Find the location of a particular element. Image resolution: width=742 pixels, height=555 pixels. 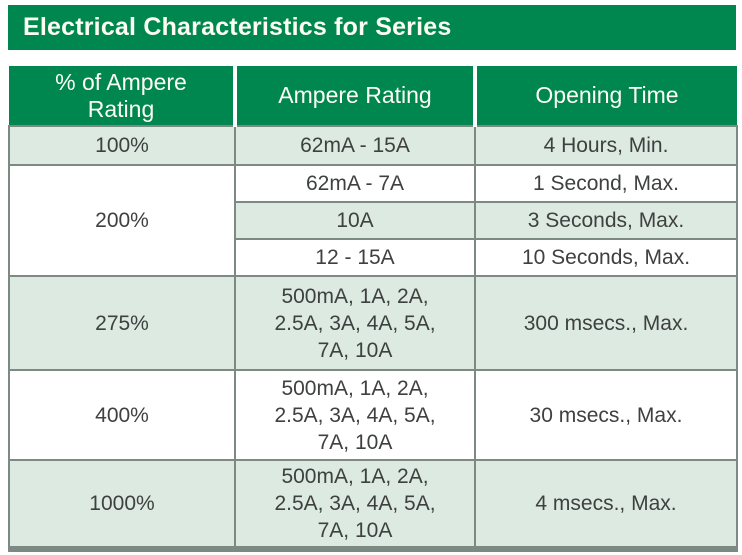

table-row: 12 - 15A 10 Seconds, Max. is located at coordinates (373, 257).